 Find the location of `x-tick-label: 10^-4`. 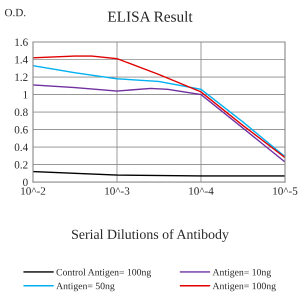

x-tick-label: 10^-4 is located at coordinates (201, 191).